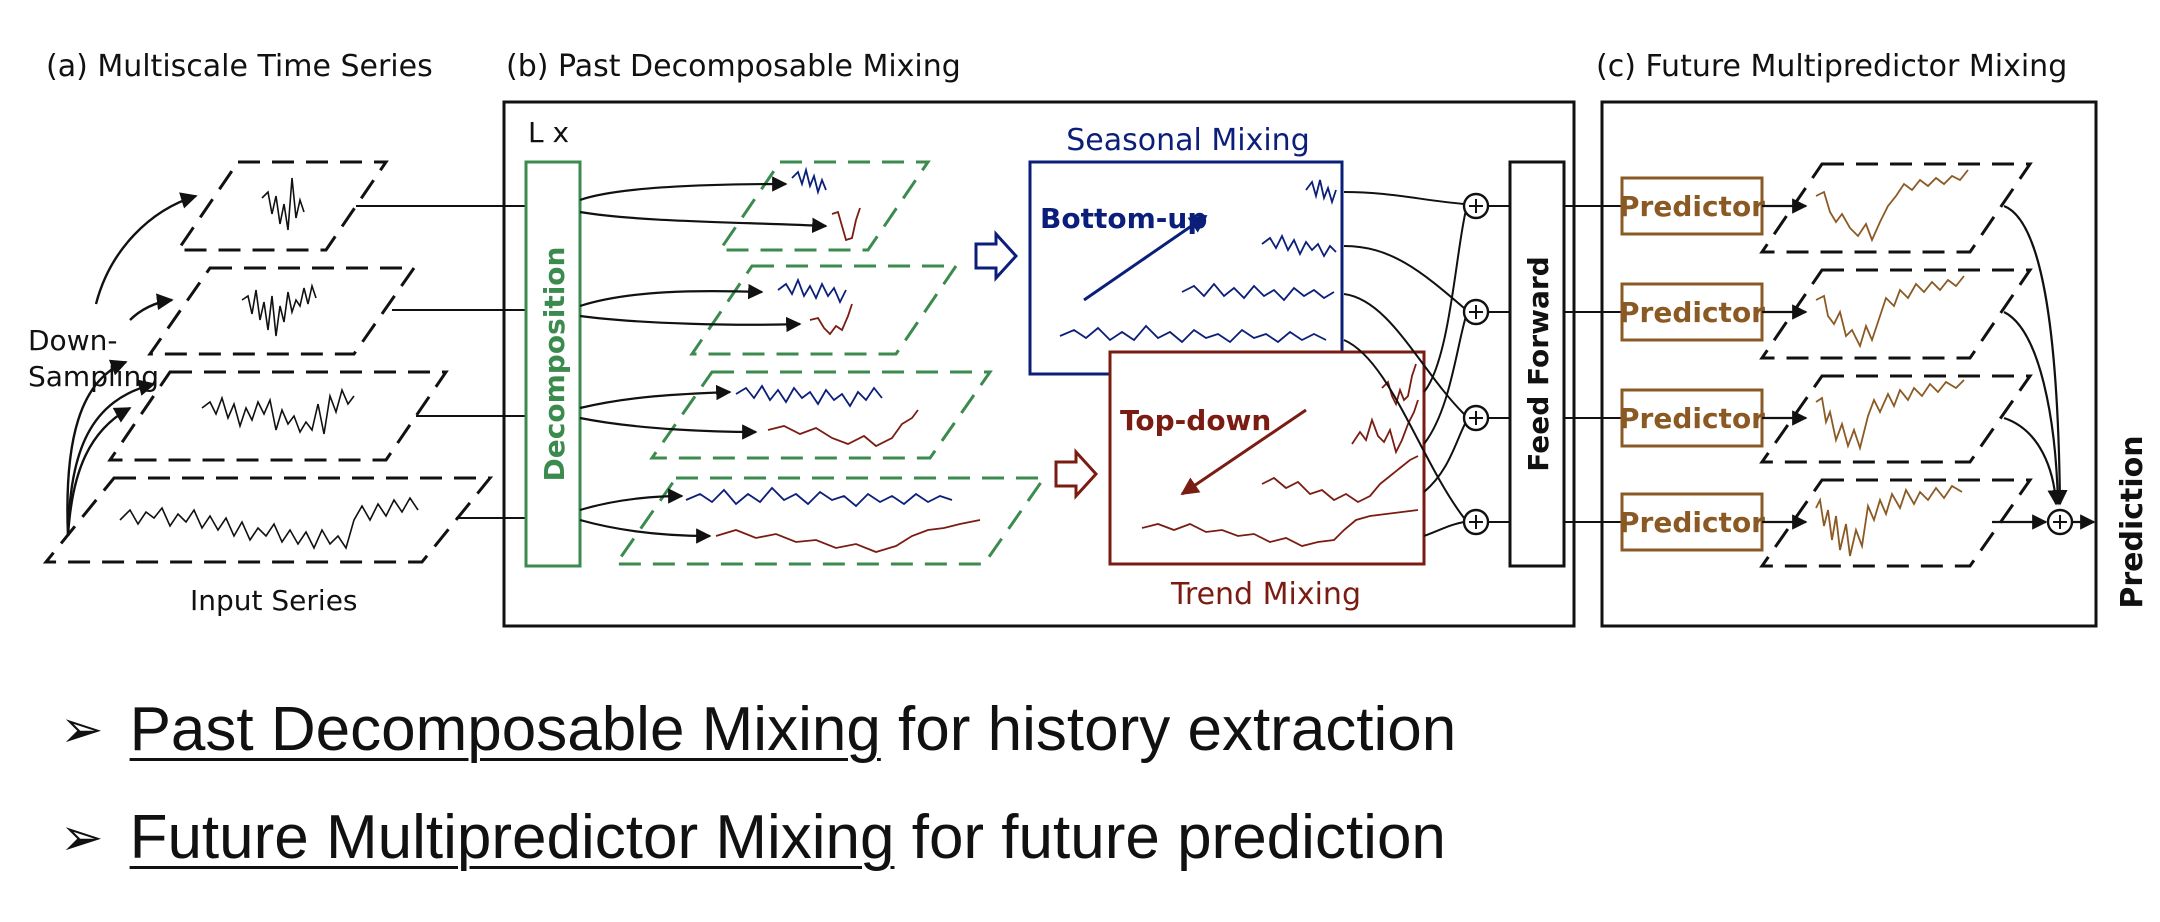  What do you see at coordinates (1692, 364) in the screenshot?
I see `predictor-boxes` at bounding box center [1692, 364].